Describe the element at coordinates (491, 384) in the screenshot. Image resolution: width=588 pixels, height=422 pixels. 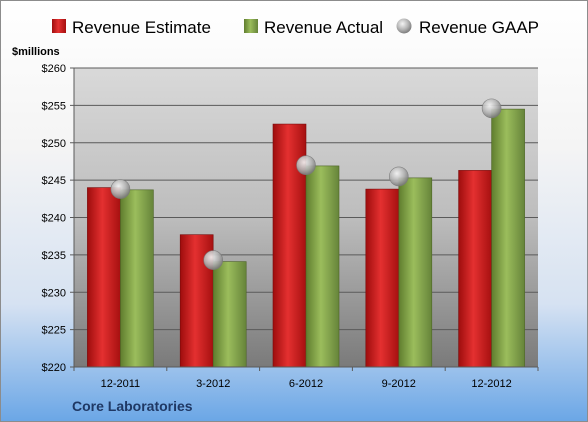
I see `x-tick-label: 12-2012` at that location.